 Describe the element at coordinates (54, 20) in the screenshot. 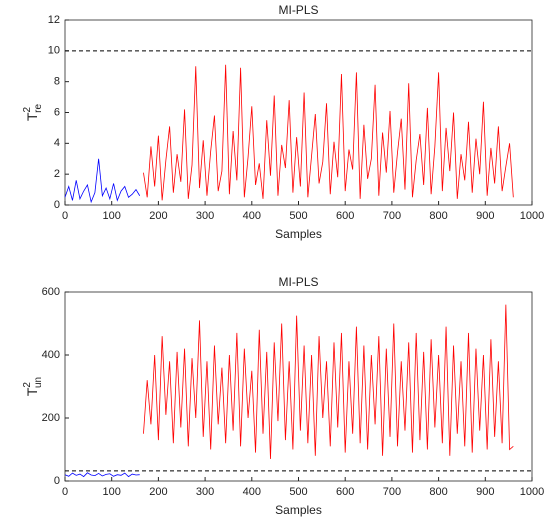

I see `y-tick-label: 12` at that location.